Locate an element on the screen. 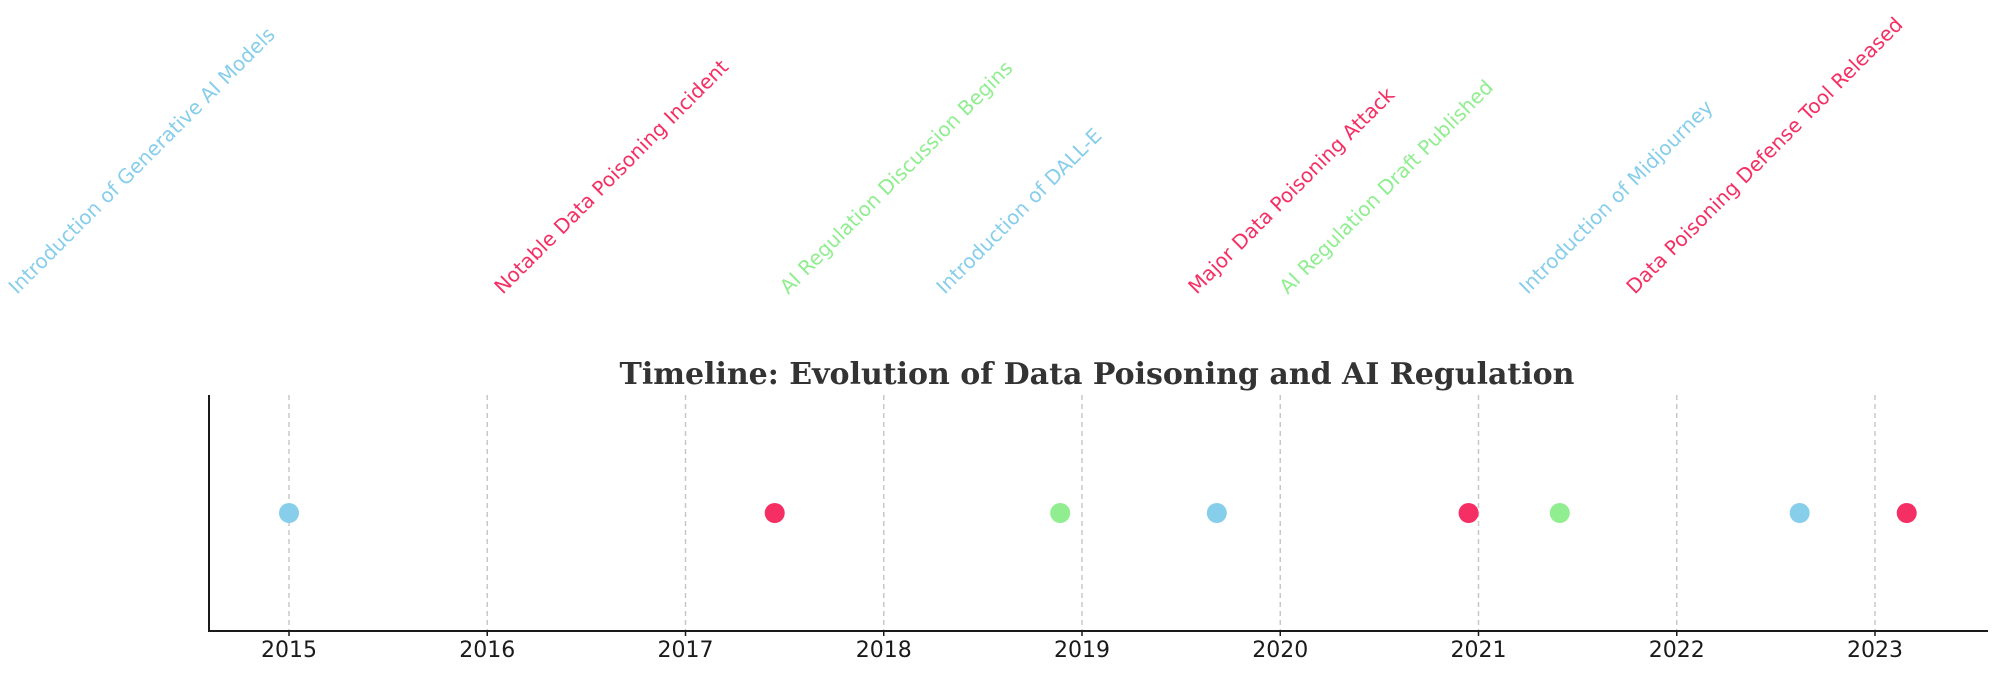  x-tick-label: 2017 is located at coordinates (686, 650).